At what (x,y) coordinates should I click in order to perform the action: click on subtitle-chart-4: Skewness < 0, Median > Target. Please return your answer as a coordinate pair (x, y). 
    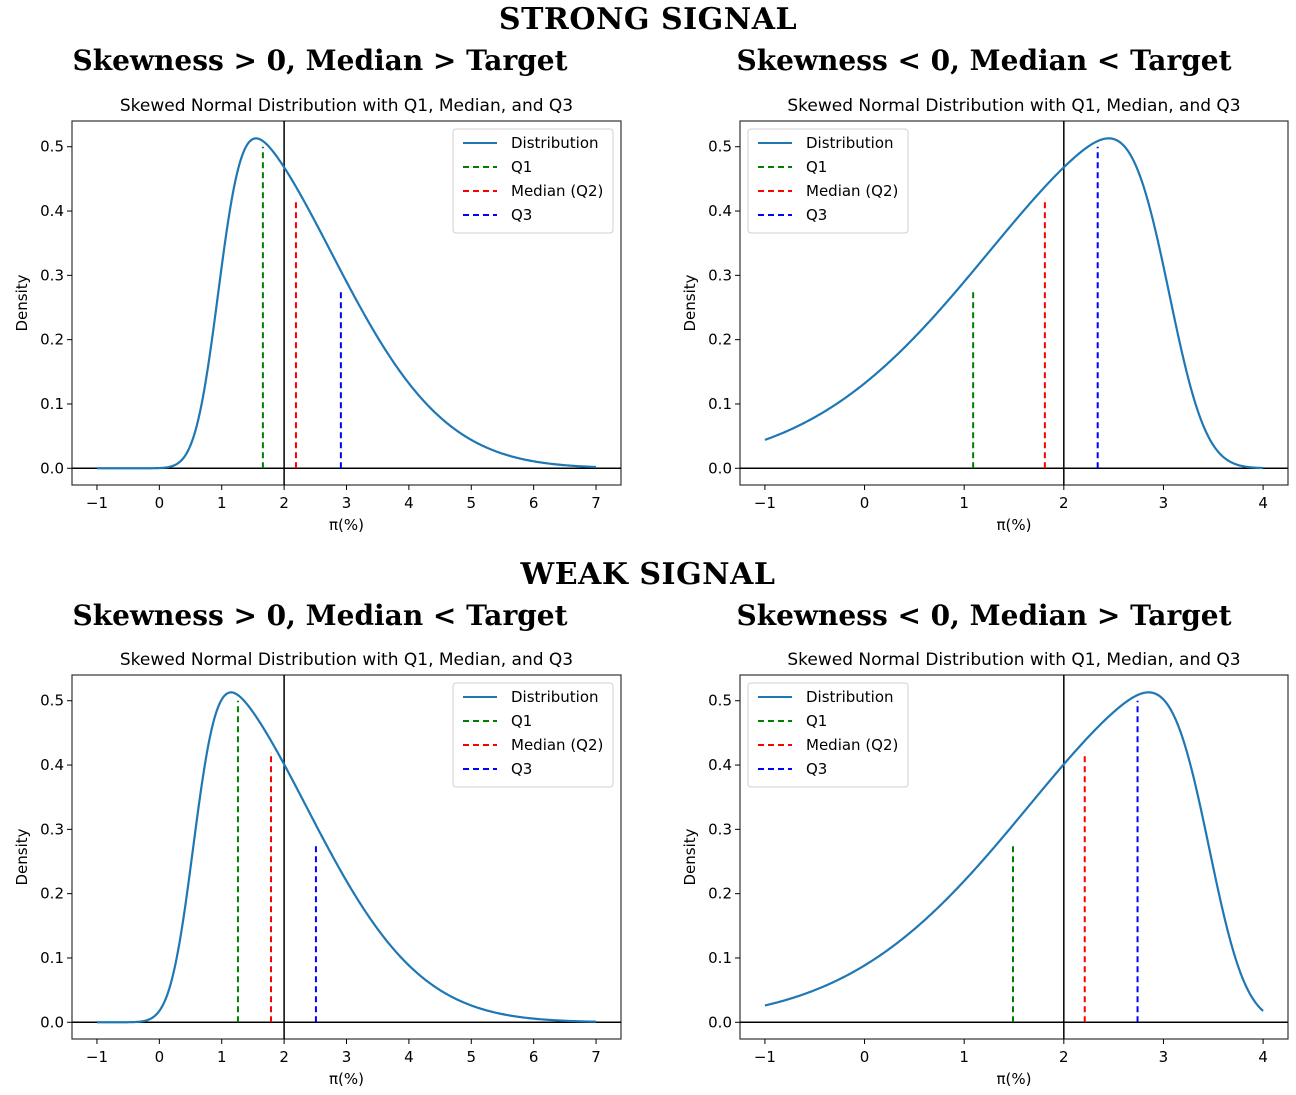
    Looking at the image, I should click on (984, 615).